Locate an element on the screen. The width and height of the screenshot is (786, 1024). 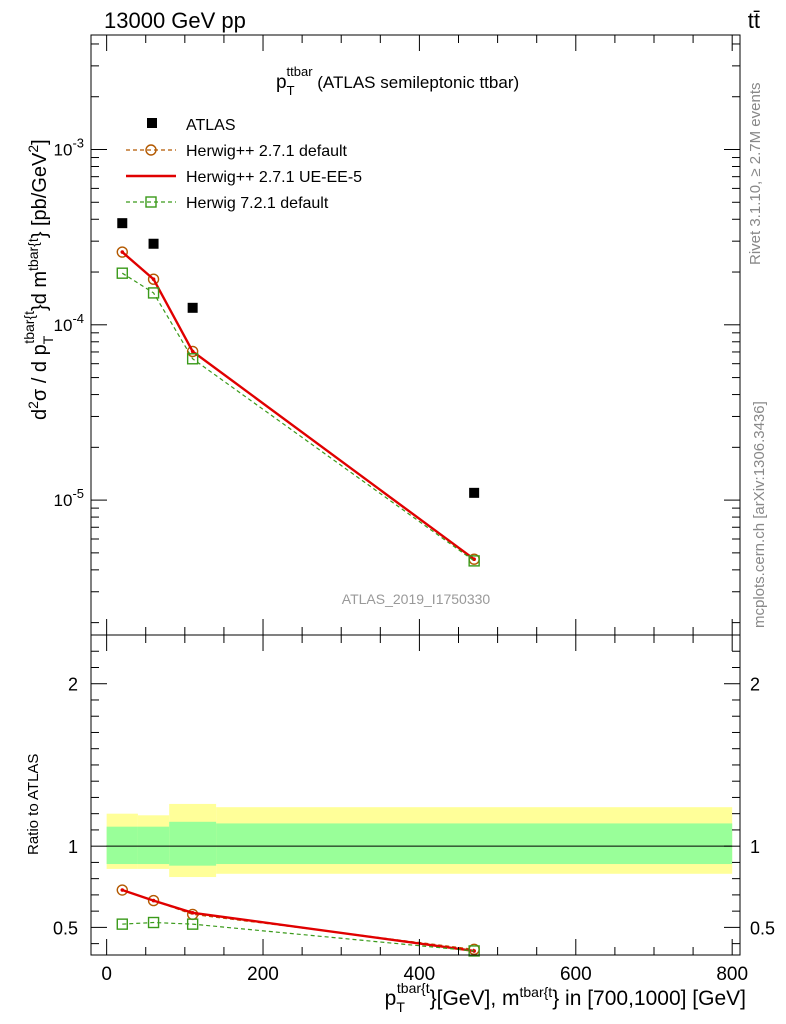
legend-label-herwigpp-default: Herwig++ 2.7.1 default is located at coordinates (267, 151).